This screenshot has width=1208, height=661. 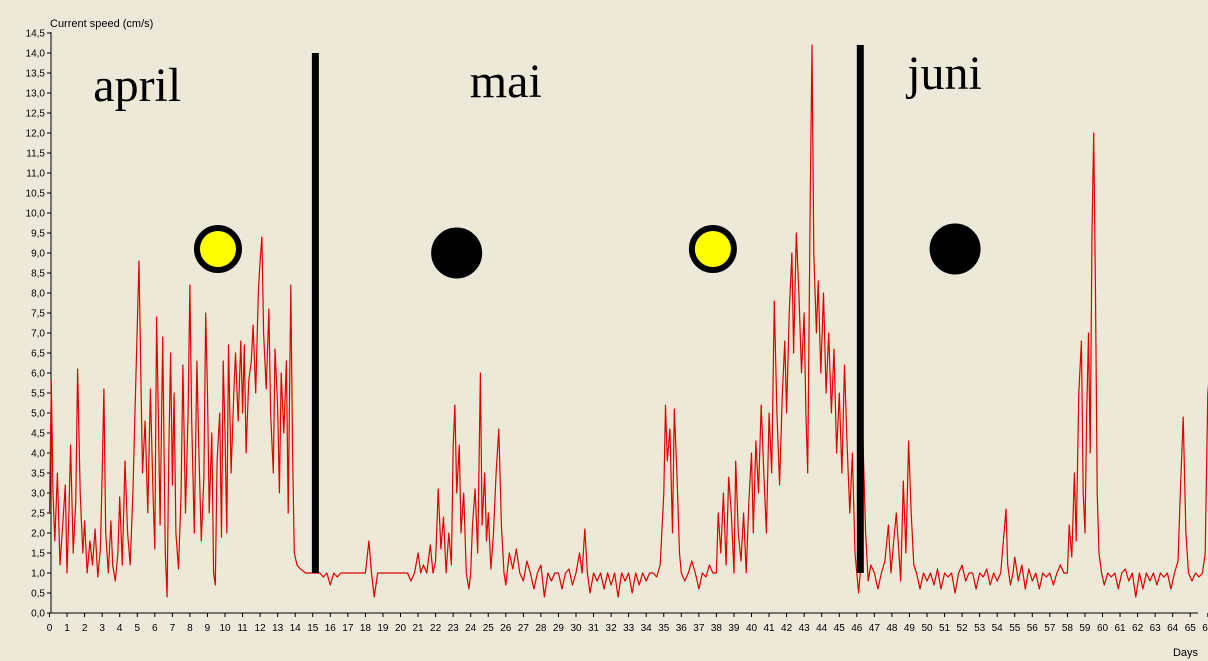 I want to click on x-tick-label: 11, so click(x=242, y=628).